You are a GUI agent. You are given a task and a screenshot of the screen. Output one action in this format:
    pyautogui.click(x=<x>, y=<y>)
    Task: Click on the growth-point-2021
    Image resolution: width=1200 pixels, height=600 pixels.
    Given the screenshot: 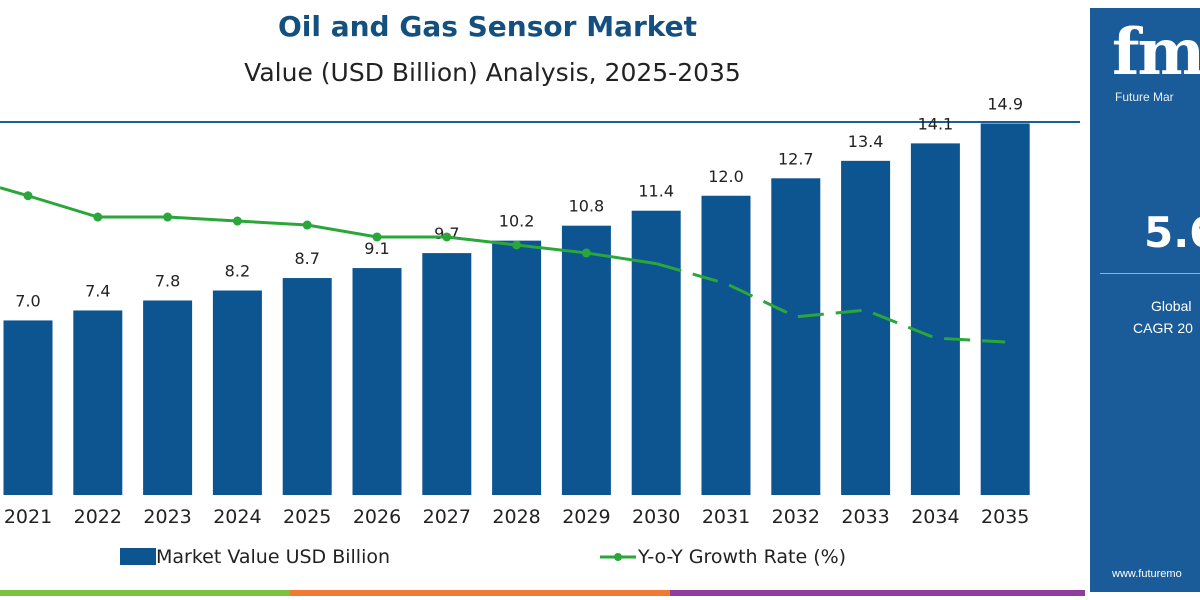 What is the action you would take?
    pyautogui.click(x=28, y=196)
    